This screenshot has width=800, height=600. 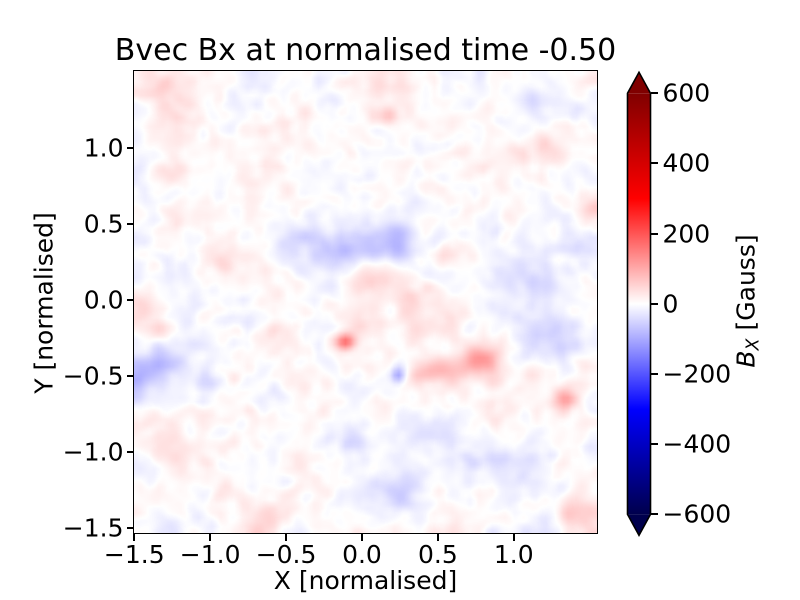 I want to click on x-tick-label: 0.5, so click(x=437, y=554).